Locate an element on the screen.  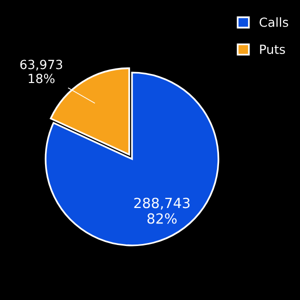
data-label: 63,973 18% is located at coordinates (41, 72).